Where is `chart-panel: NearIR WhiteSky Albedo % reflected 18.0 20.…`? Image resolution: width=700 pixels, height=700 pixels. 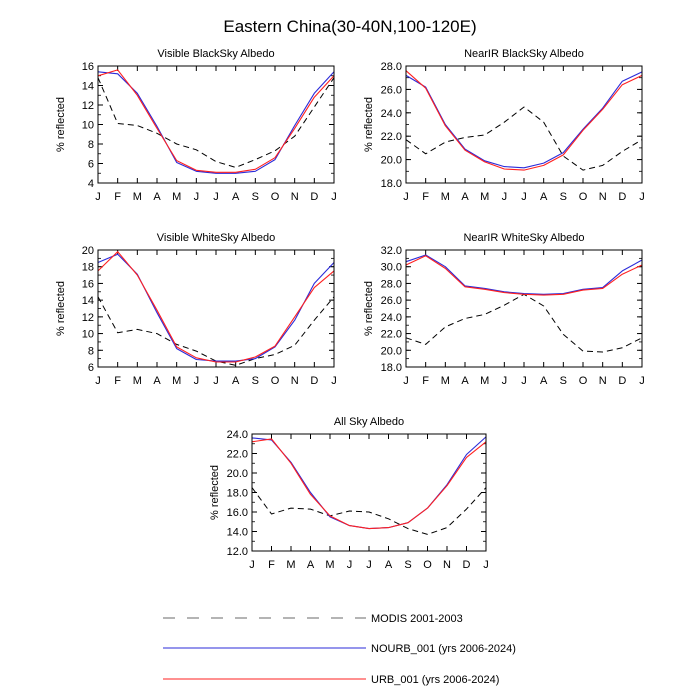
chart-panel: NearIR WhiteSky Albedo % reflected 18.0 20.… is located at coordinates (504, 309).